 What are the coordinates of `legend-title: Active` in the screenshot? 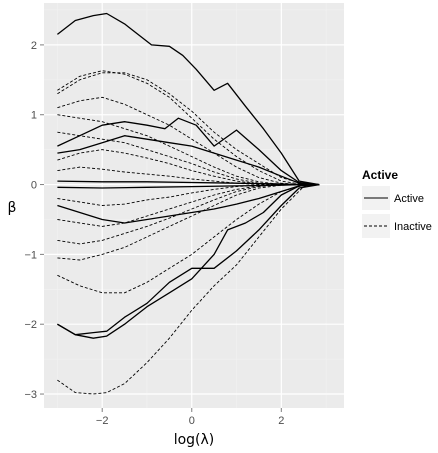 It's located at (380, 175).